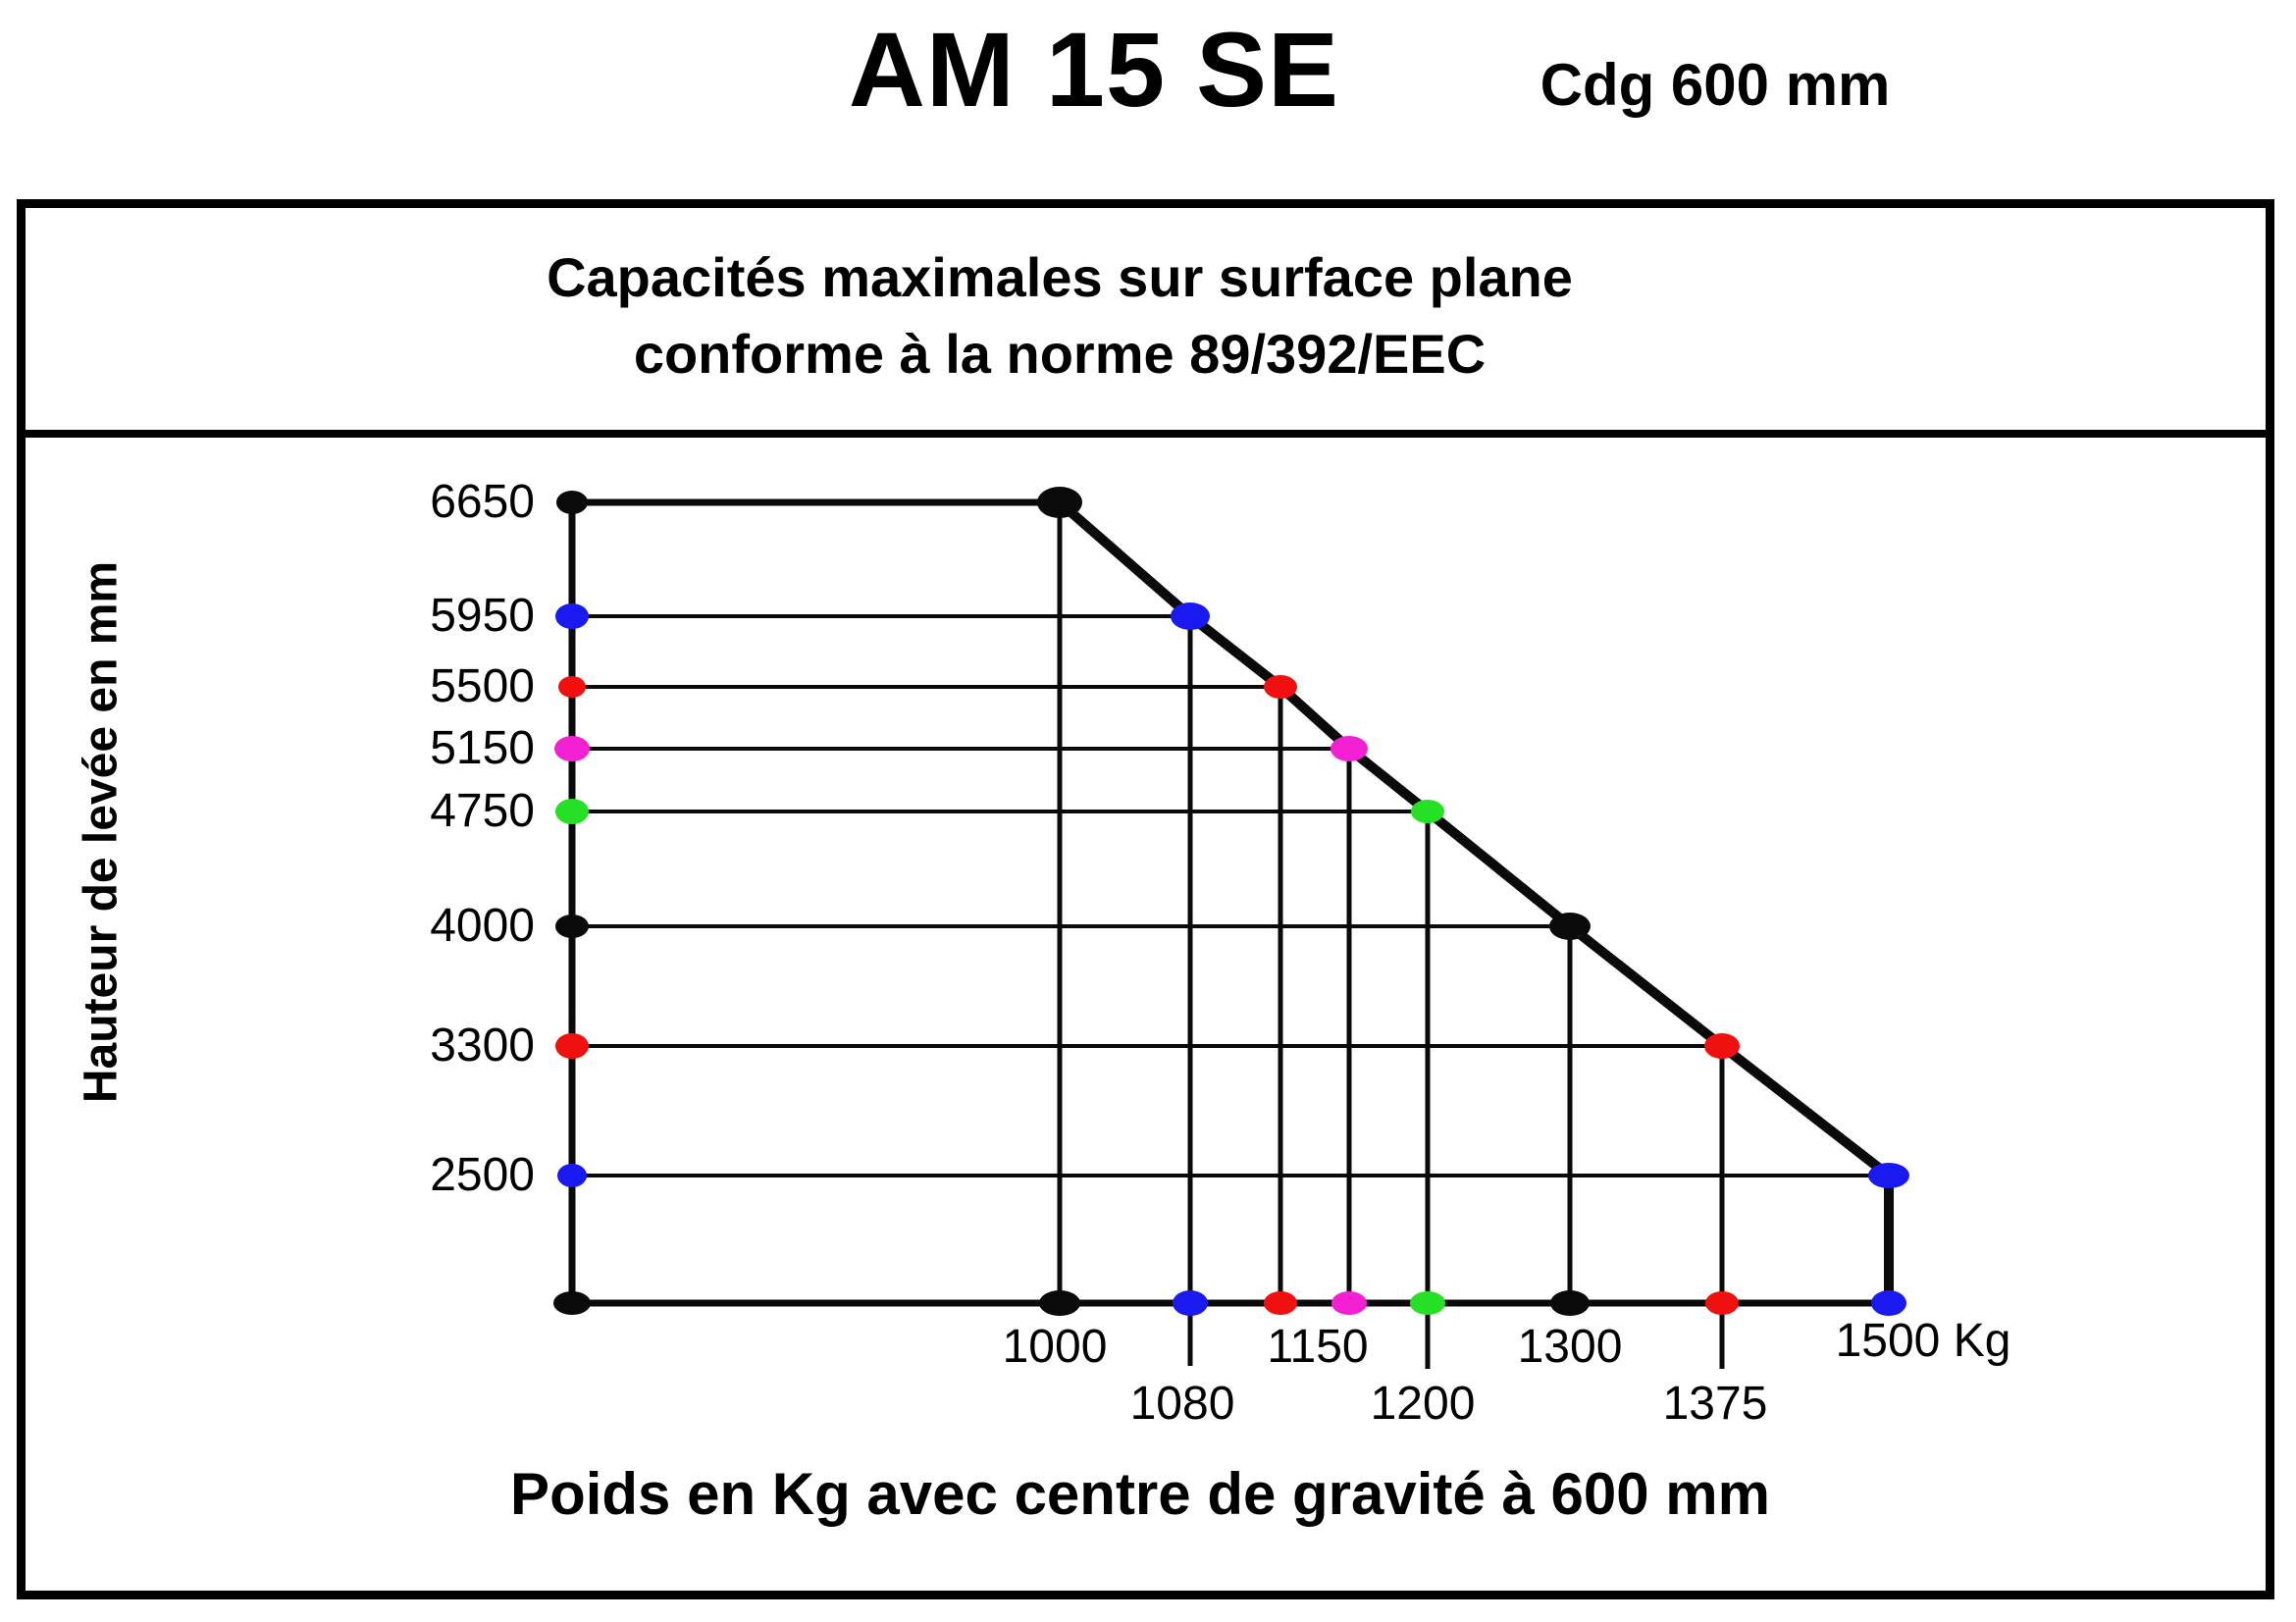  I want to click on chart-title-line1: Capacités maximales sur surface plane, so click(1060, 277).